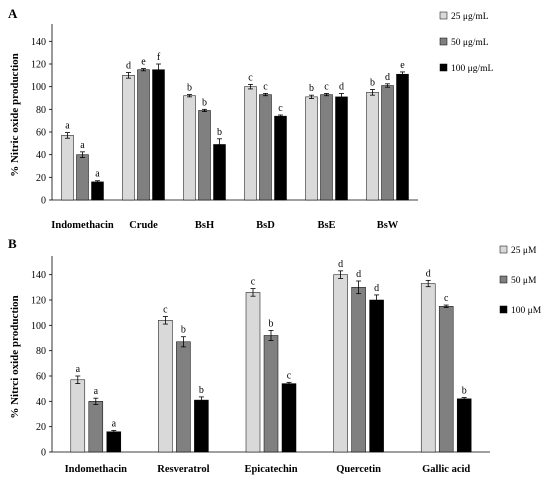 The width and height of the screenshot is (550, 483). What do you see at coordinates (13, 13) in the screenshot?
I see `panel-label: A` at bounding box center [13, 13].